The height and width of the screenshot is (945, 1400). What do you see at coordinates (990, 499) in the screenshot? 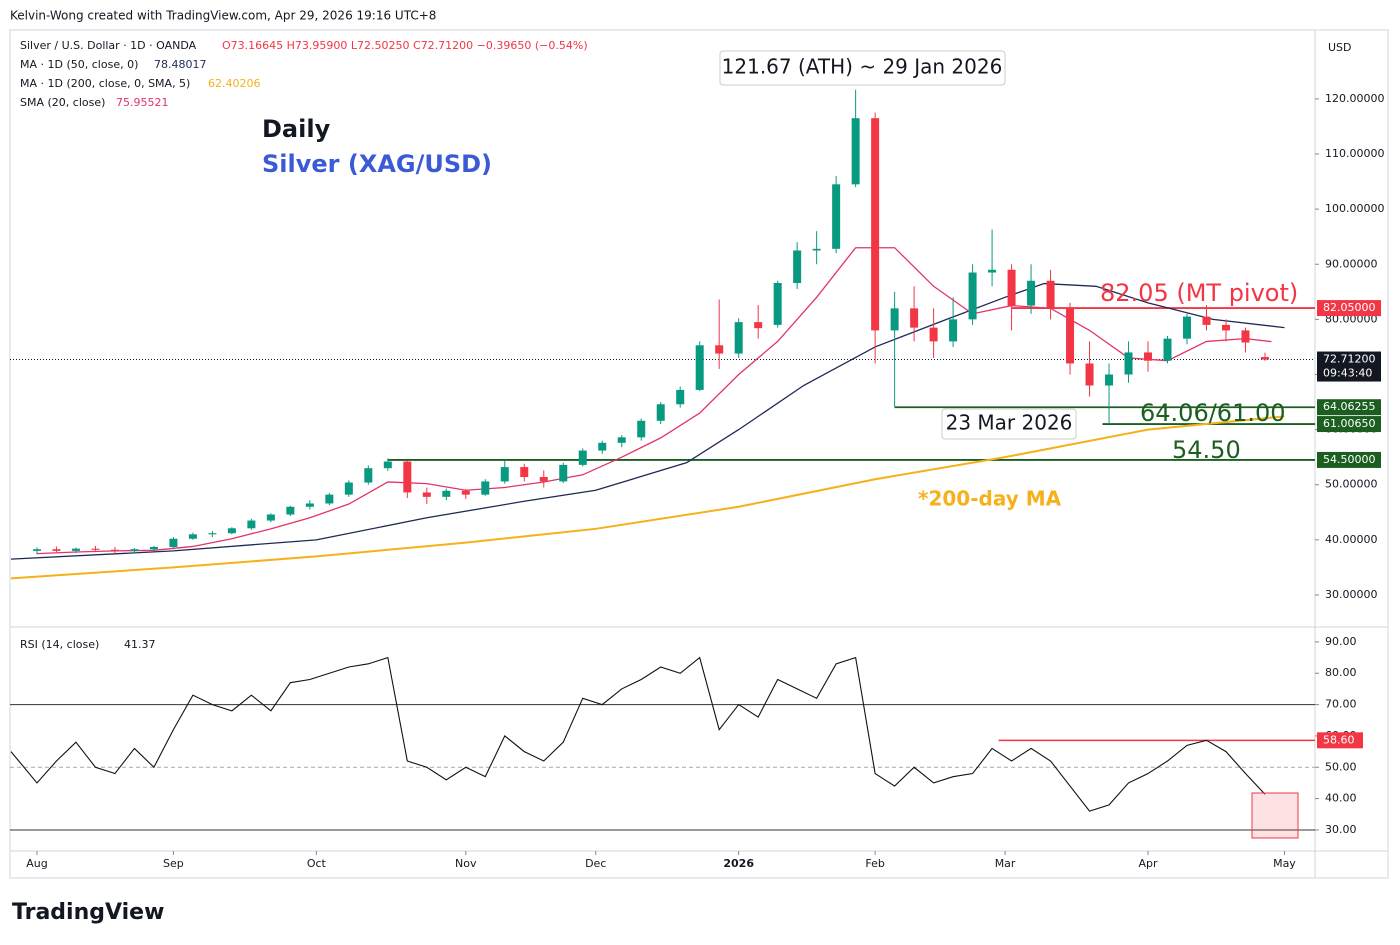
I see `ma200-label: *200-day MA` at bounding box center [990, 499].